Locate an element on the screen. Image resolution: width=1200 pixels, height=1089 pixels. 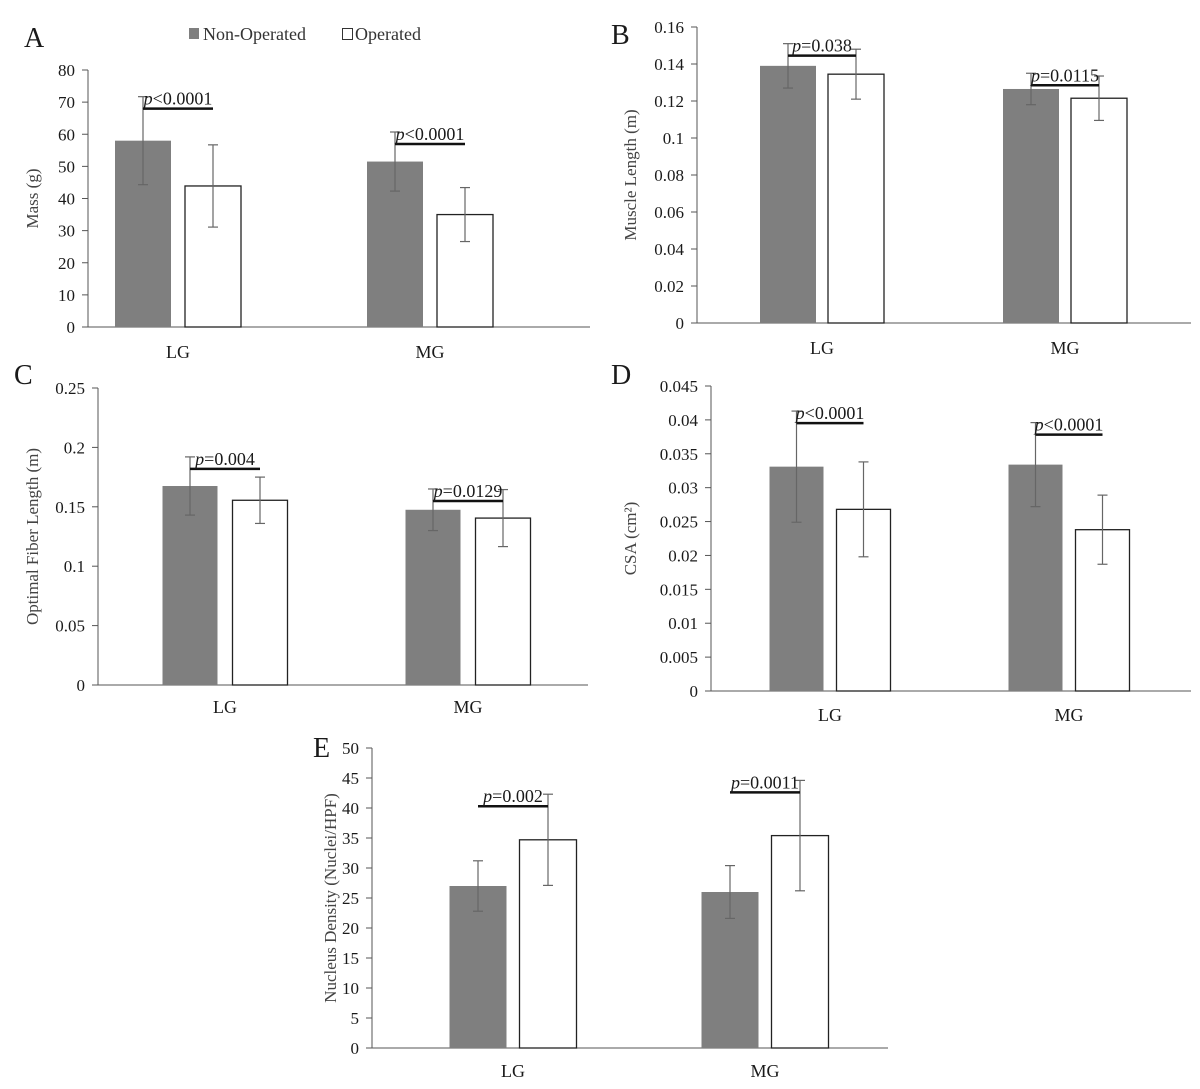
p-value-label-lg: p=0.002 is located at coordinates (512, 796).